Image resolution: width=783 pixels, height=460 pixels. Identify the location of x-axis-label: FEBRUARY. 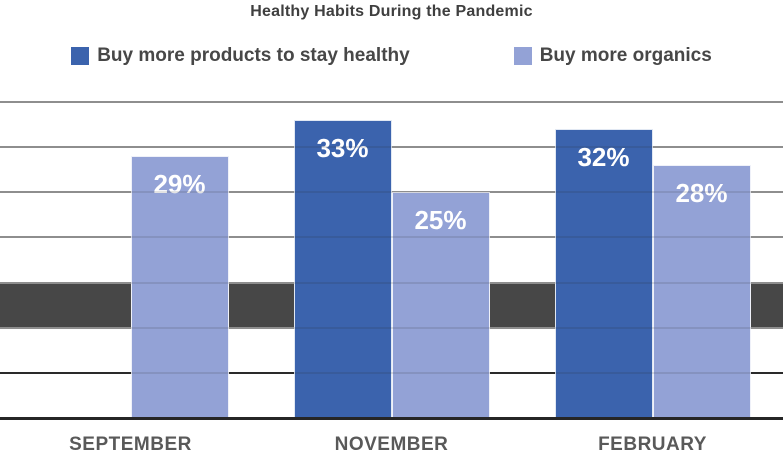
(652, 444).